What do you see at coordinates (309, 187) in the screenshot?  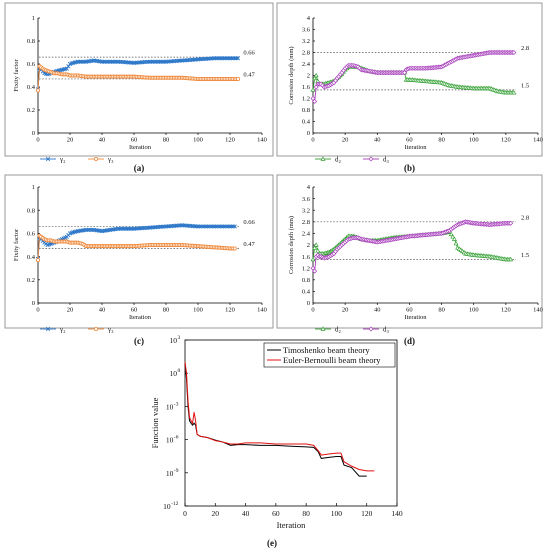 I see `y-tick-label: 4` at bounding box center [309, 187].